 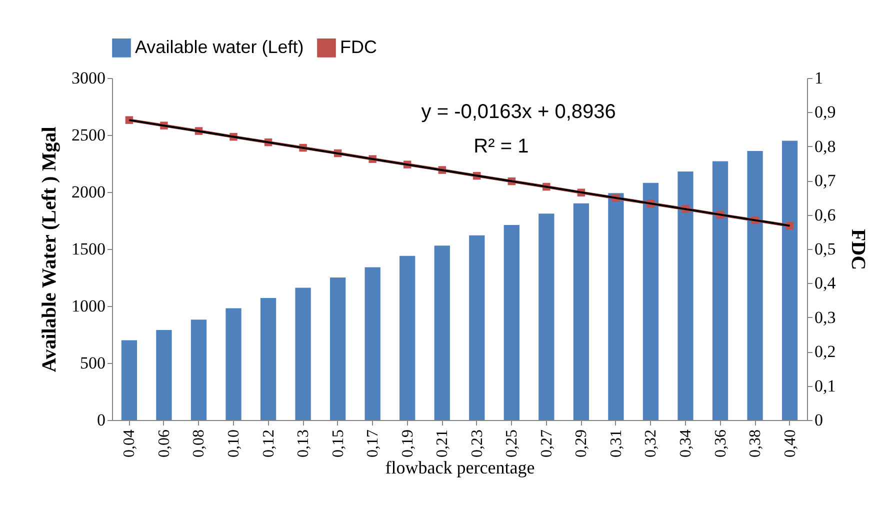 I want to click on y-tick-label: 0, so click(x=101, y=420).